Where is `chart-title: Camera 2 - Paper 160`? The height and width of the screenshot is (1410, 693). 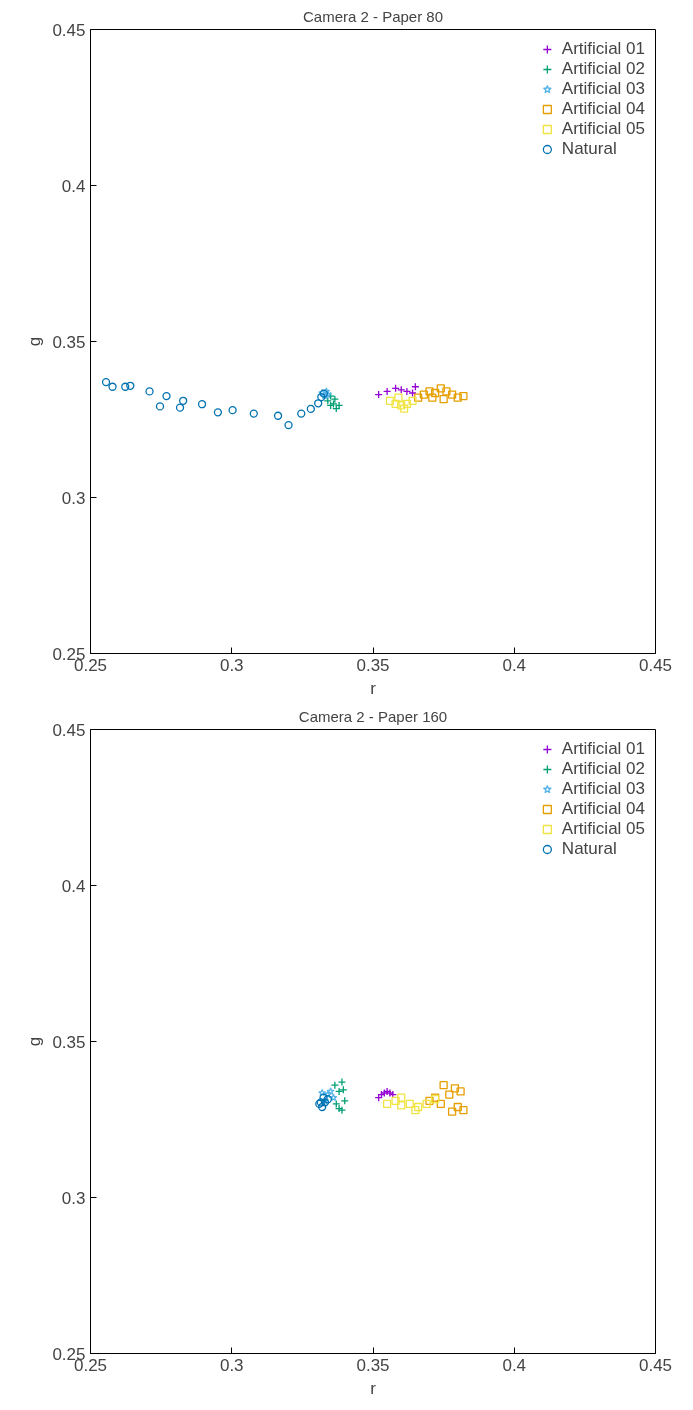 chart-title: Camera 2 - Paper 160 is located at coordinates (373, 716).